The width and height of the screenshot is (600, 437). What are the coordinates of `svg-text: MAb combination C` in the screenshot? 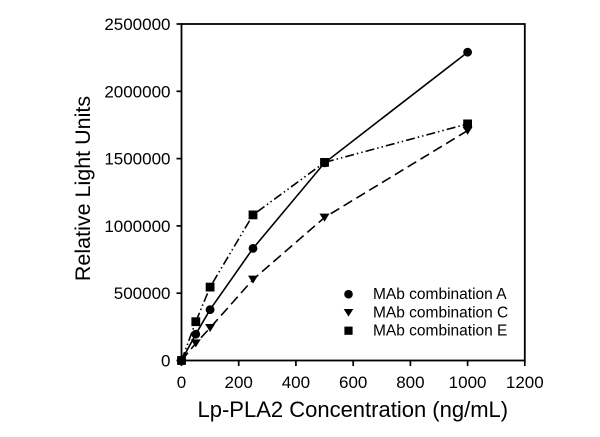 It's located at (440, 313).